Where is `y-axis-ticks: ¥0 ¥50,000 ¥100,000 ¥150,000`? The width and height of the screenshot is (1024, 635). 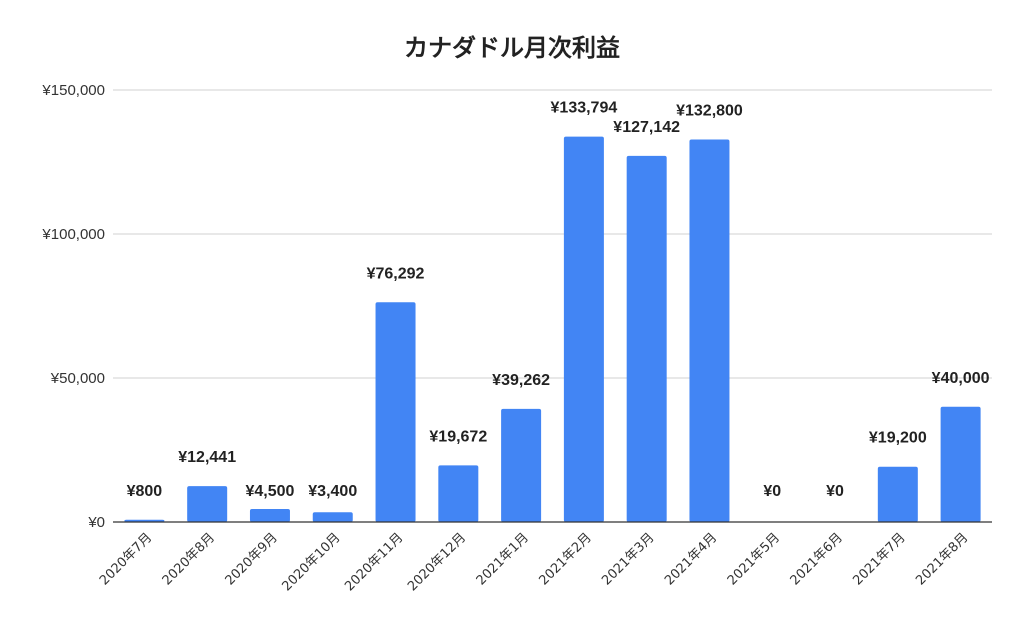 y-axis-ticks: ¥0 ¥50,000 ¥100,000 ¥150,000 is located at coordinates (73, 306).